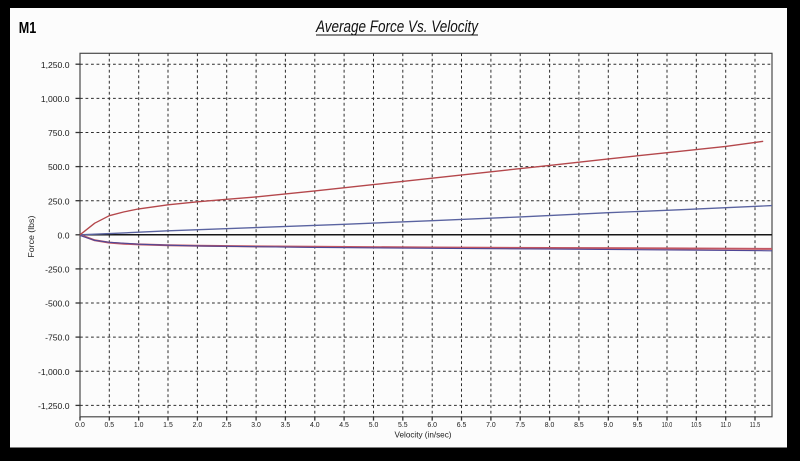 This screenshot has height=461, width=800. Describe the element at coordinates (54, 406) in the screenshot. I see `svg-text: -1,250.0` at that location.